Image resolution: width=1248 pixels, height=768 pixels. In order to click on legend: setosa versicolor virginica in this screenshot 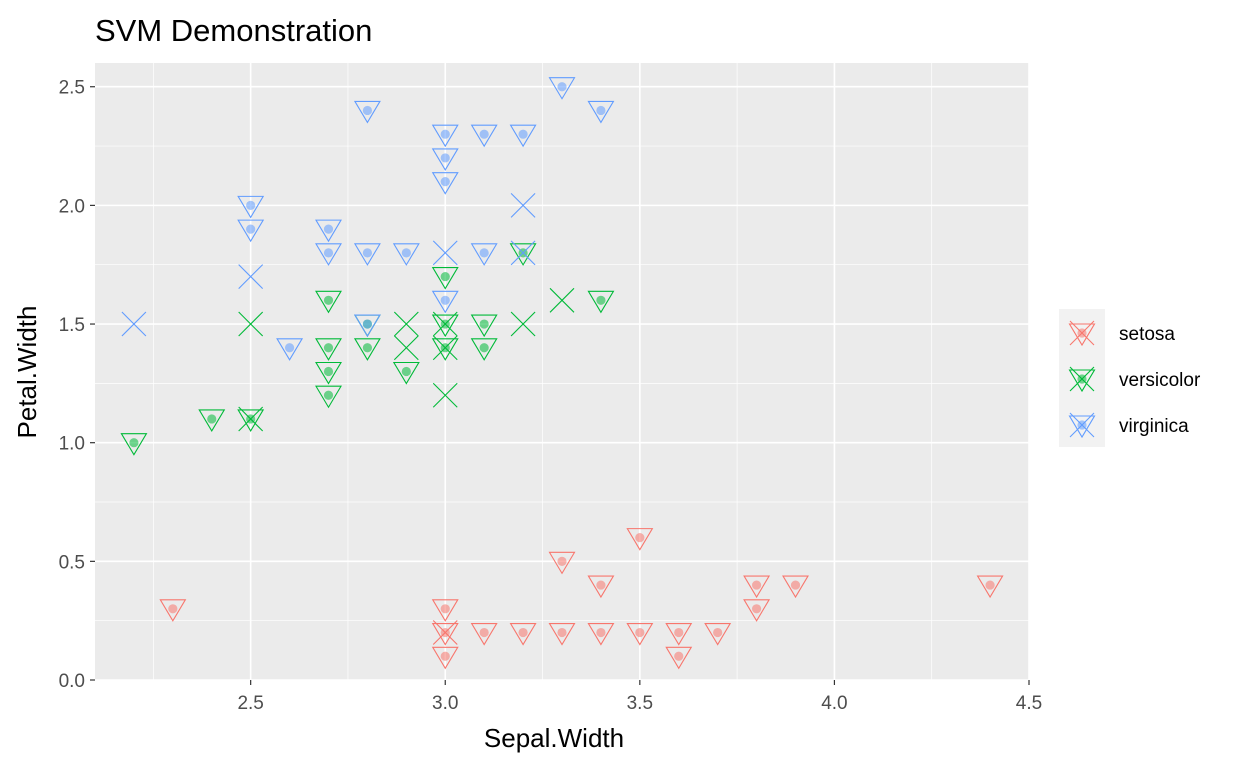, I will do `click(1130, 378)`.